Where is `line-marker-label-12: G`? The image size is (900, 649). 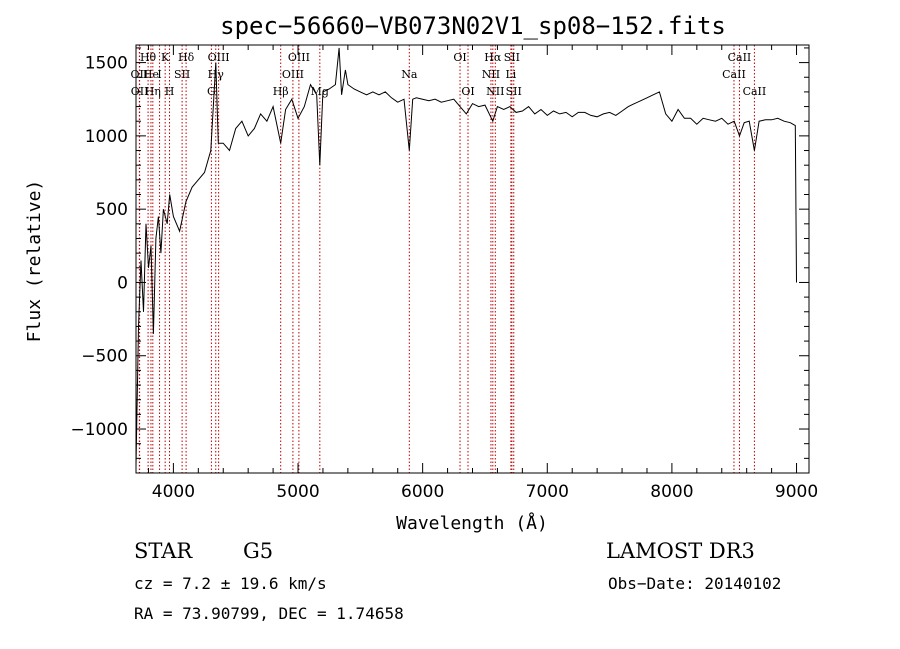 line-marker-label-12: G is located at coordinates (211, 91).